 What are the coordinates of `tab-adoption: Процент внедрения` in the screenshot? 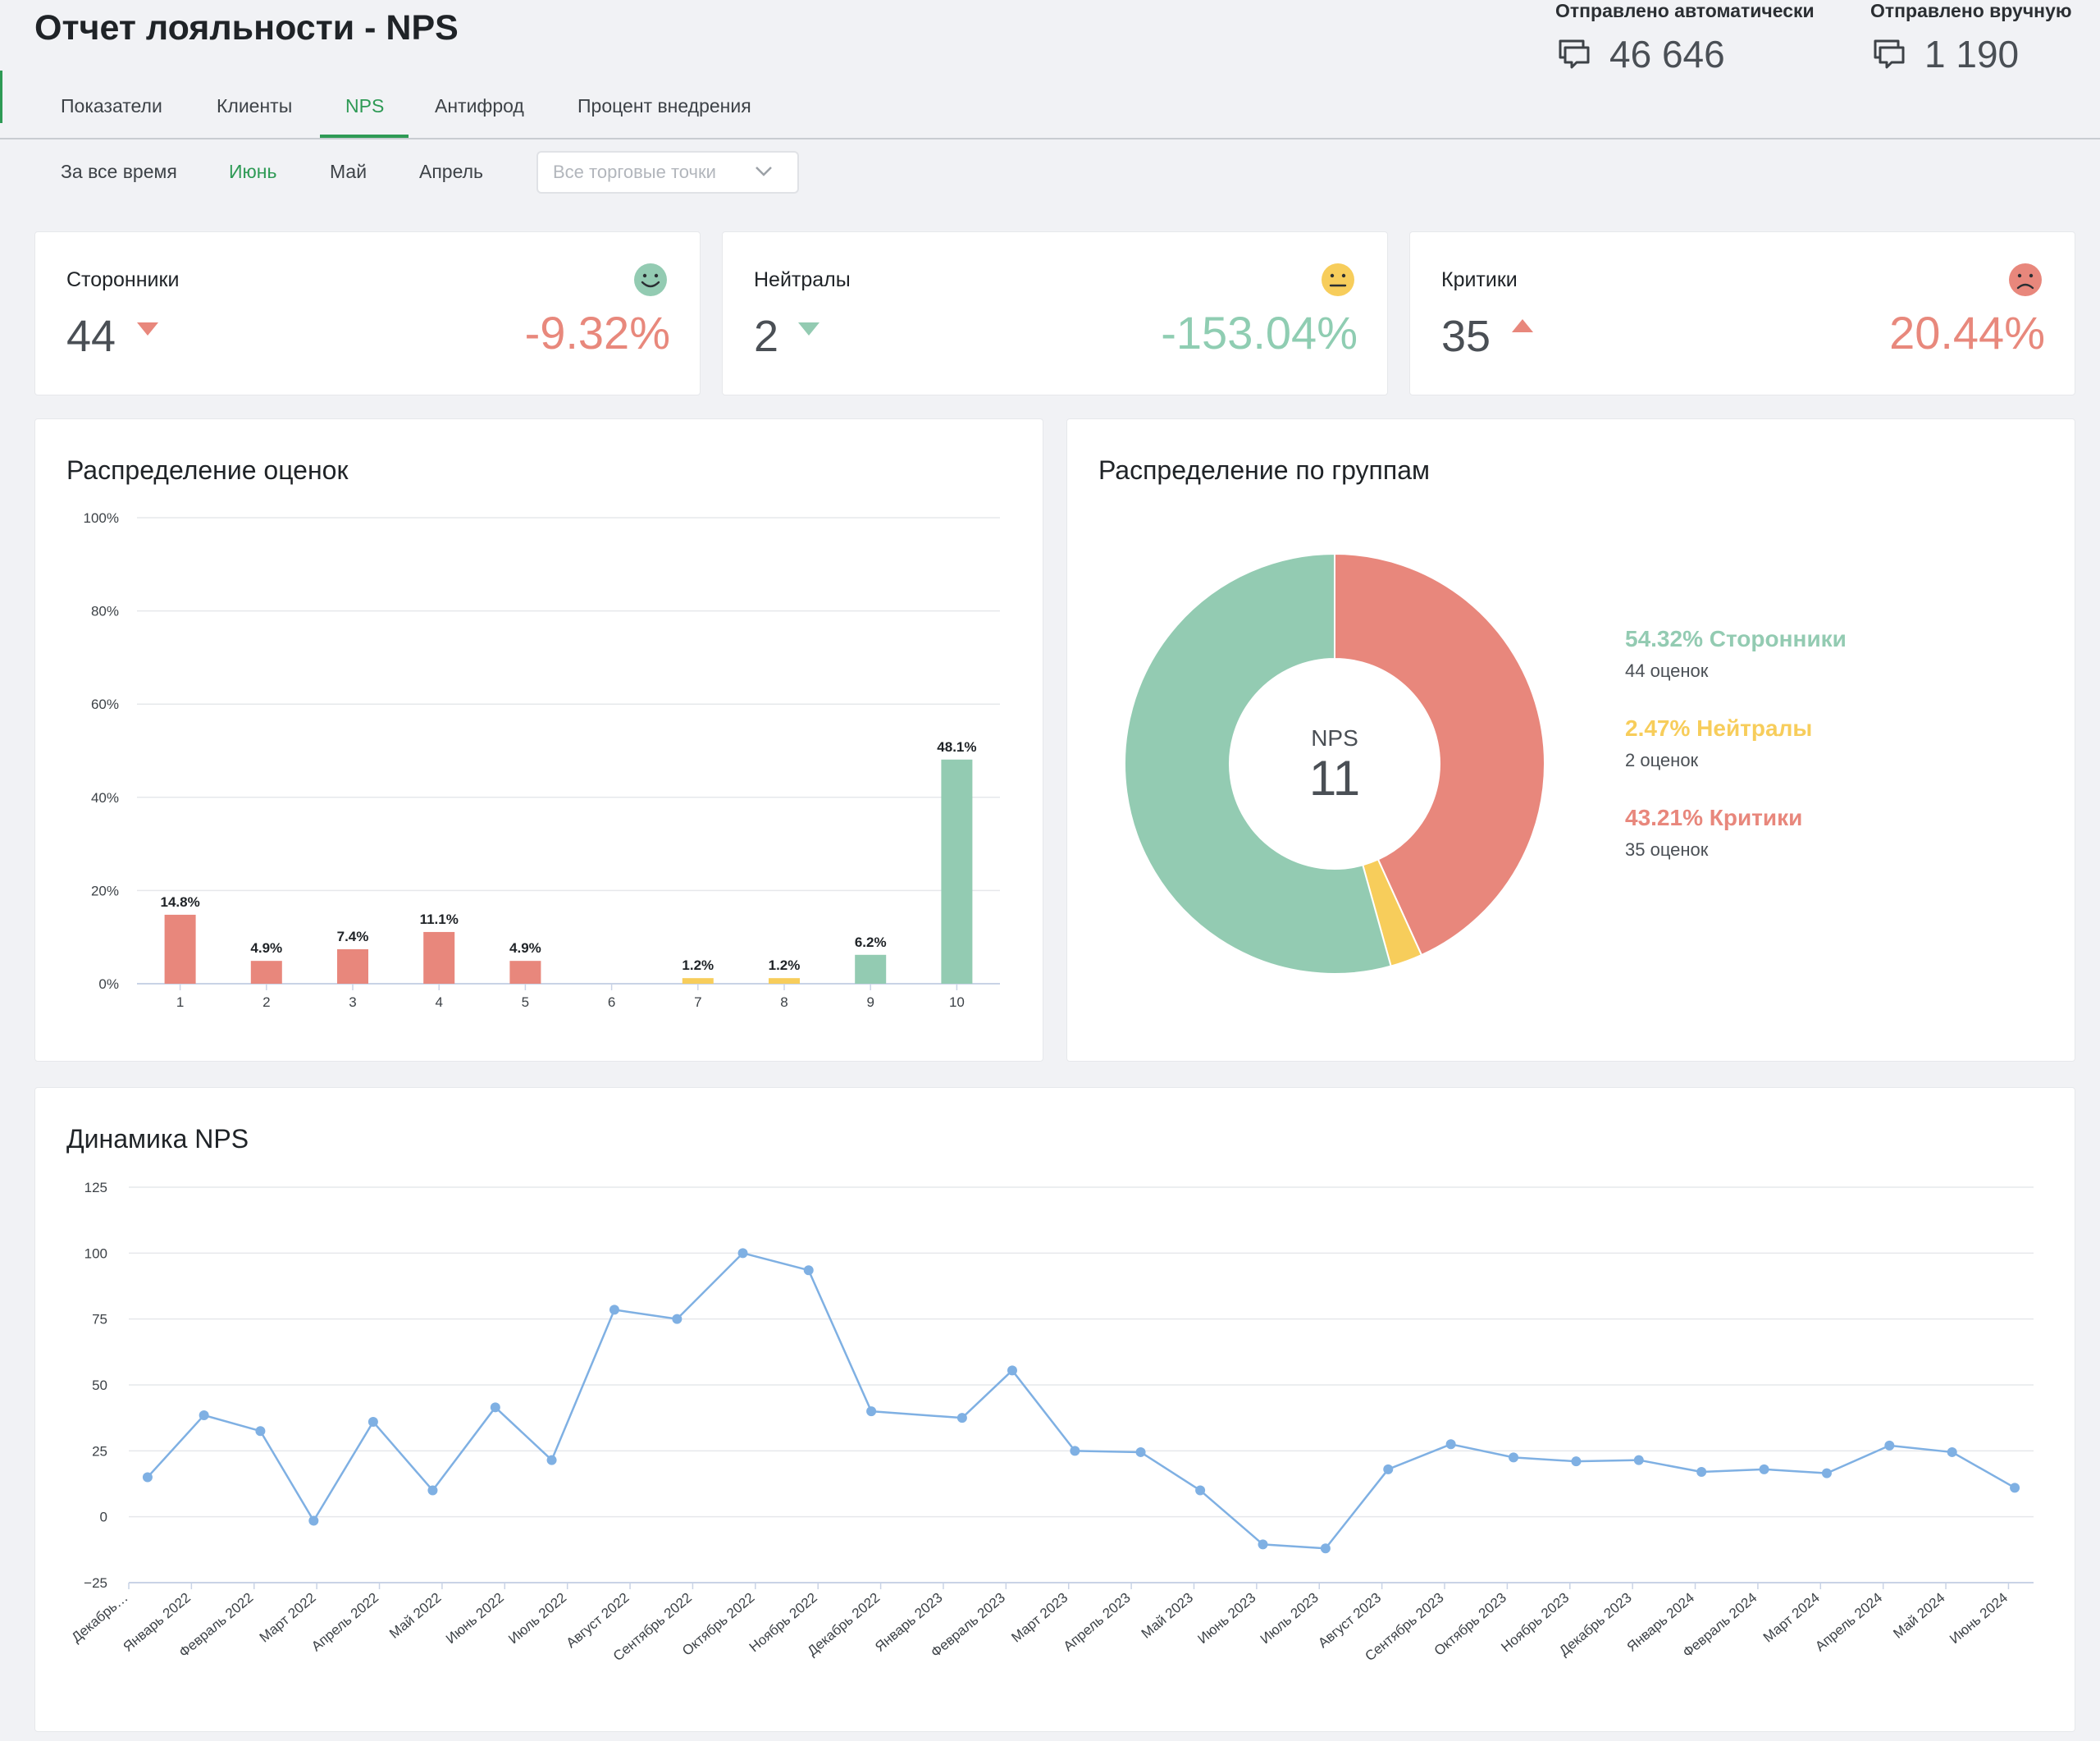 It's located at (665, 106).